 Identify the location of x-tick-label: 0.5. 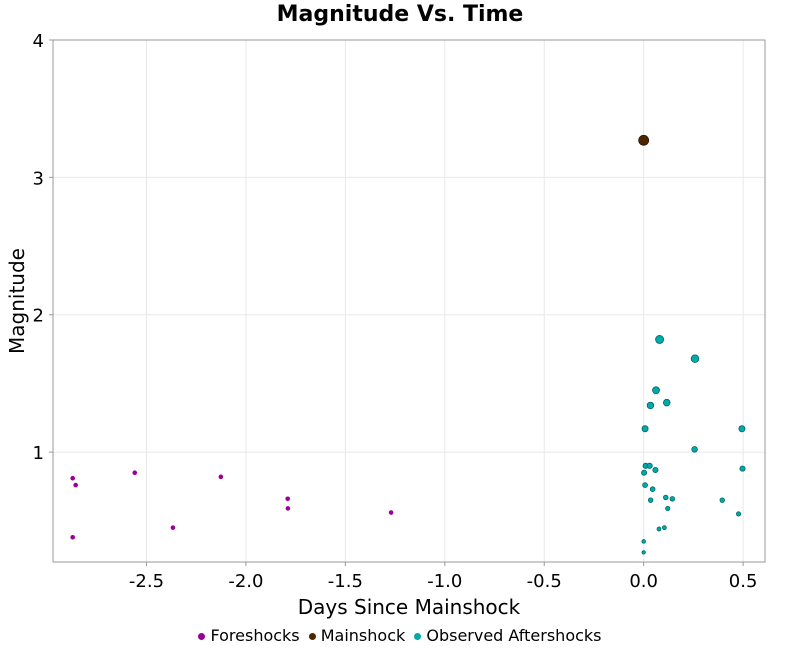
(743, 581).